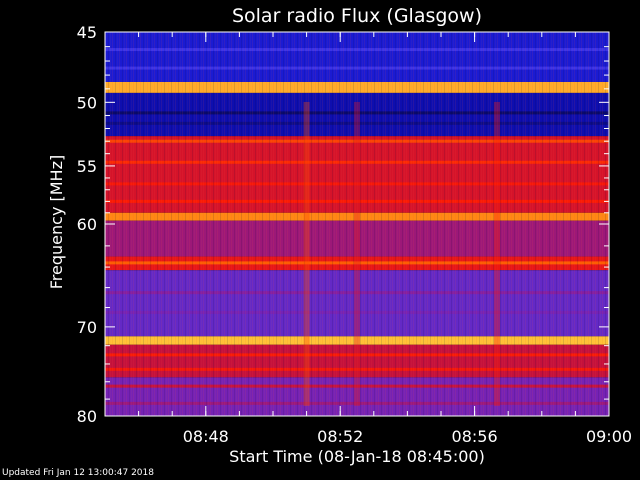  What do you see at coordinates (206, 436) in the screenshot?
I see `x-tick-label-0: 08:48` at bounding box center [206, 436].